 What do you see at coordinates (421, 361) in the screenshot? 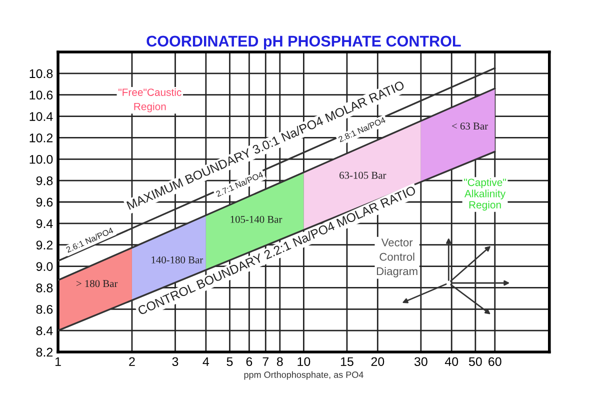
I see `x-tick-label: 30` at bounding box center [421, 361].